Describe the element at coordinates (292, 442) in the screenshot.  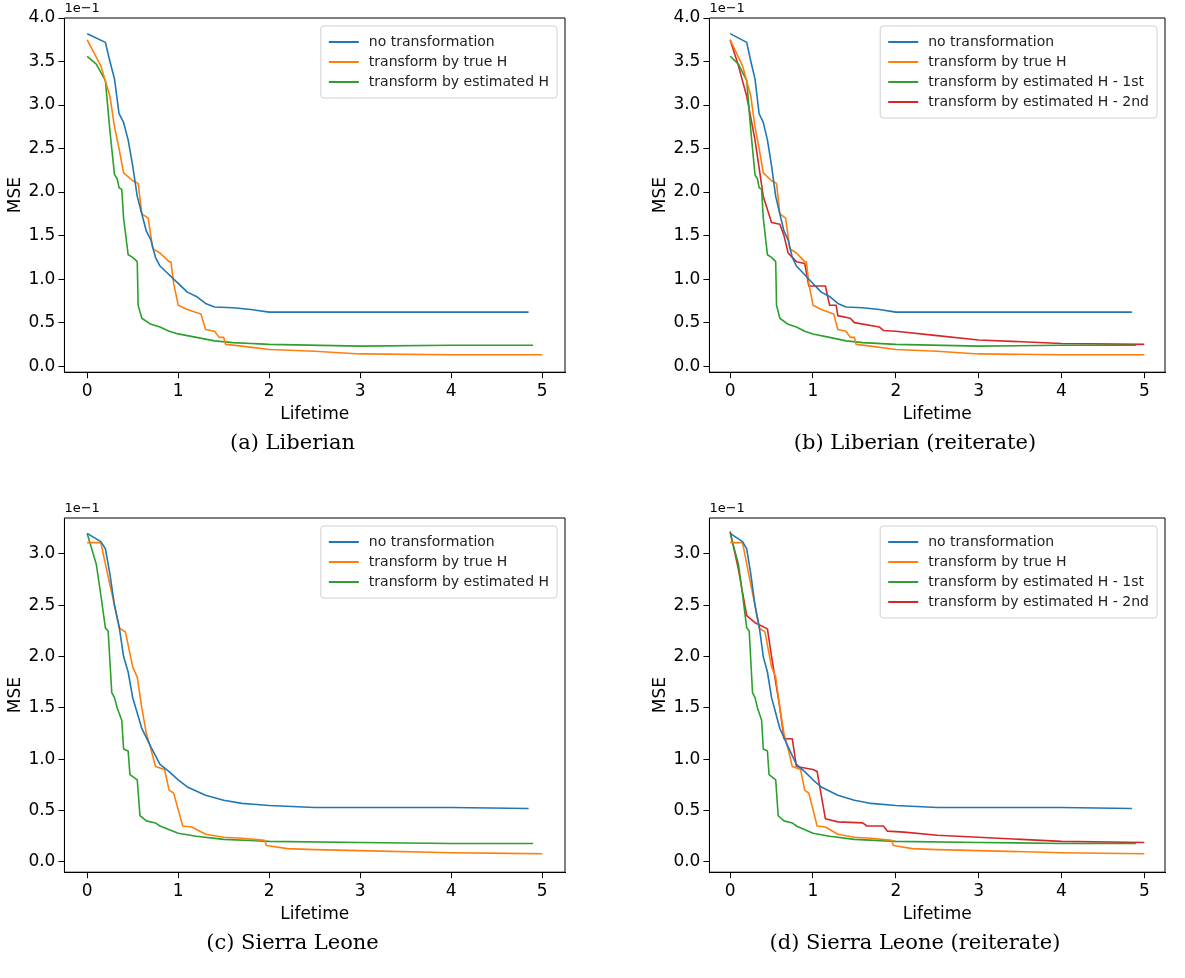
I see `text: (a) Liberian` at that location.